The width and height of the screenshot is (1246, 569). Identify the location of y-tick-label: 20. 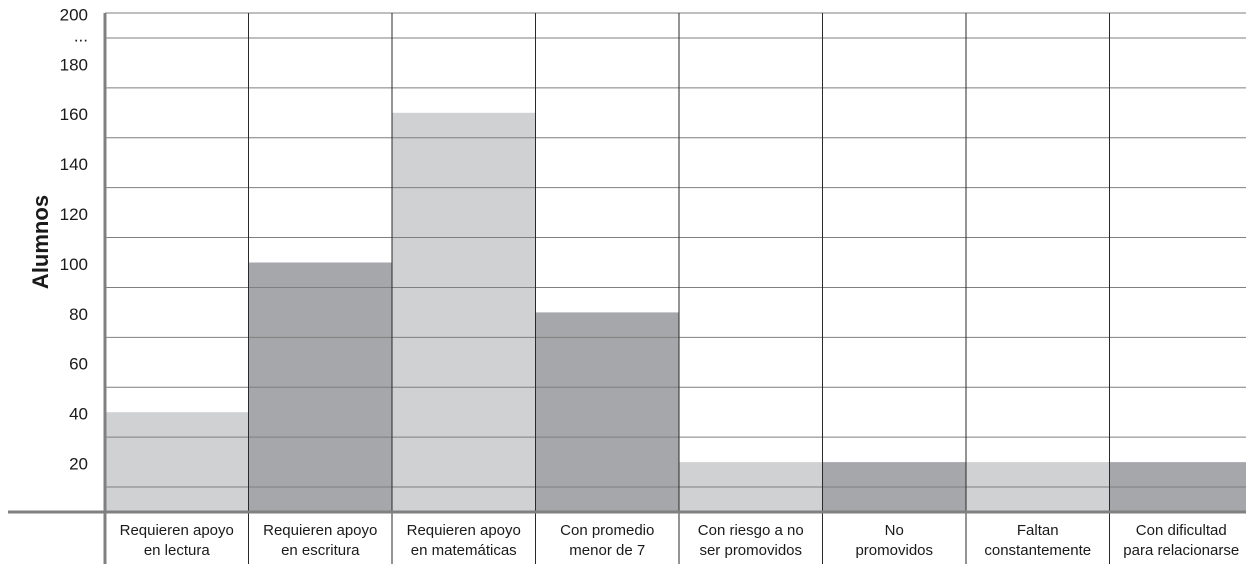
(78, 464).